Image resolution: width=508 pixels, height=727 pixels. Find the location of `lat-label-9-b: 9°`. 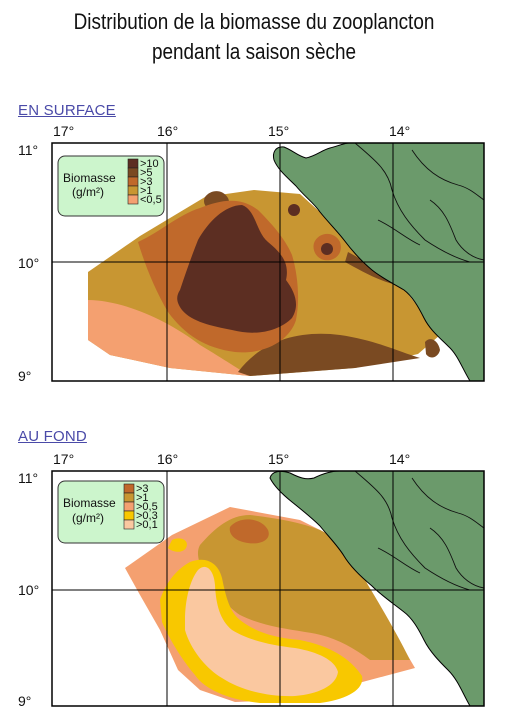

lat-label-9-b: 9° is located at coordinates (24, 701).